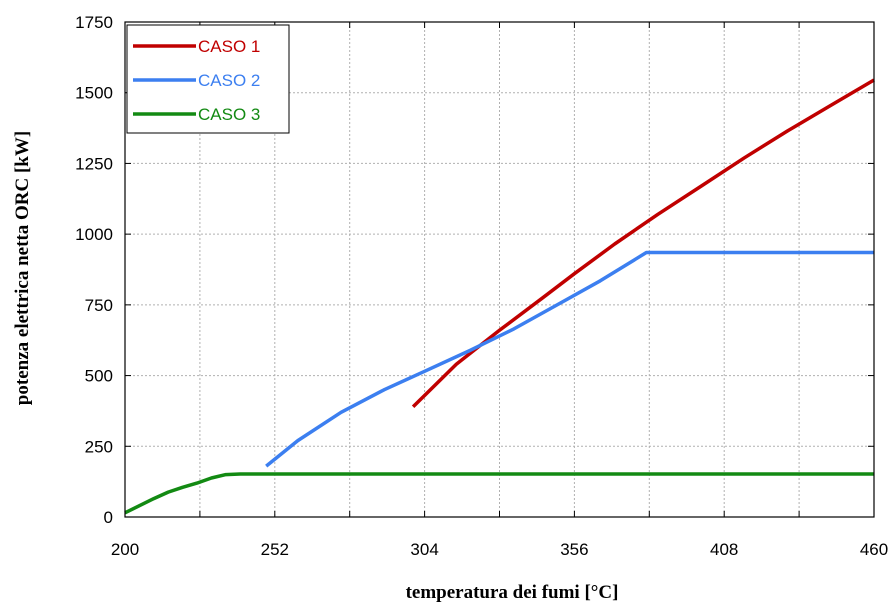 The height and width of the screenshot is (608, 892). I want to click on y-tick-label: 0, so click(108, 517).